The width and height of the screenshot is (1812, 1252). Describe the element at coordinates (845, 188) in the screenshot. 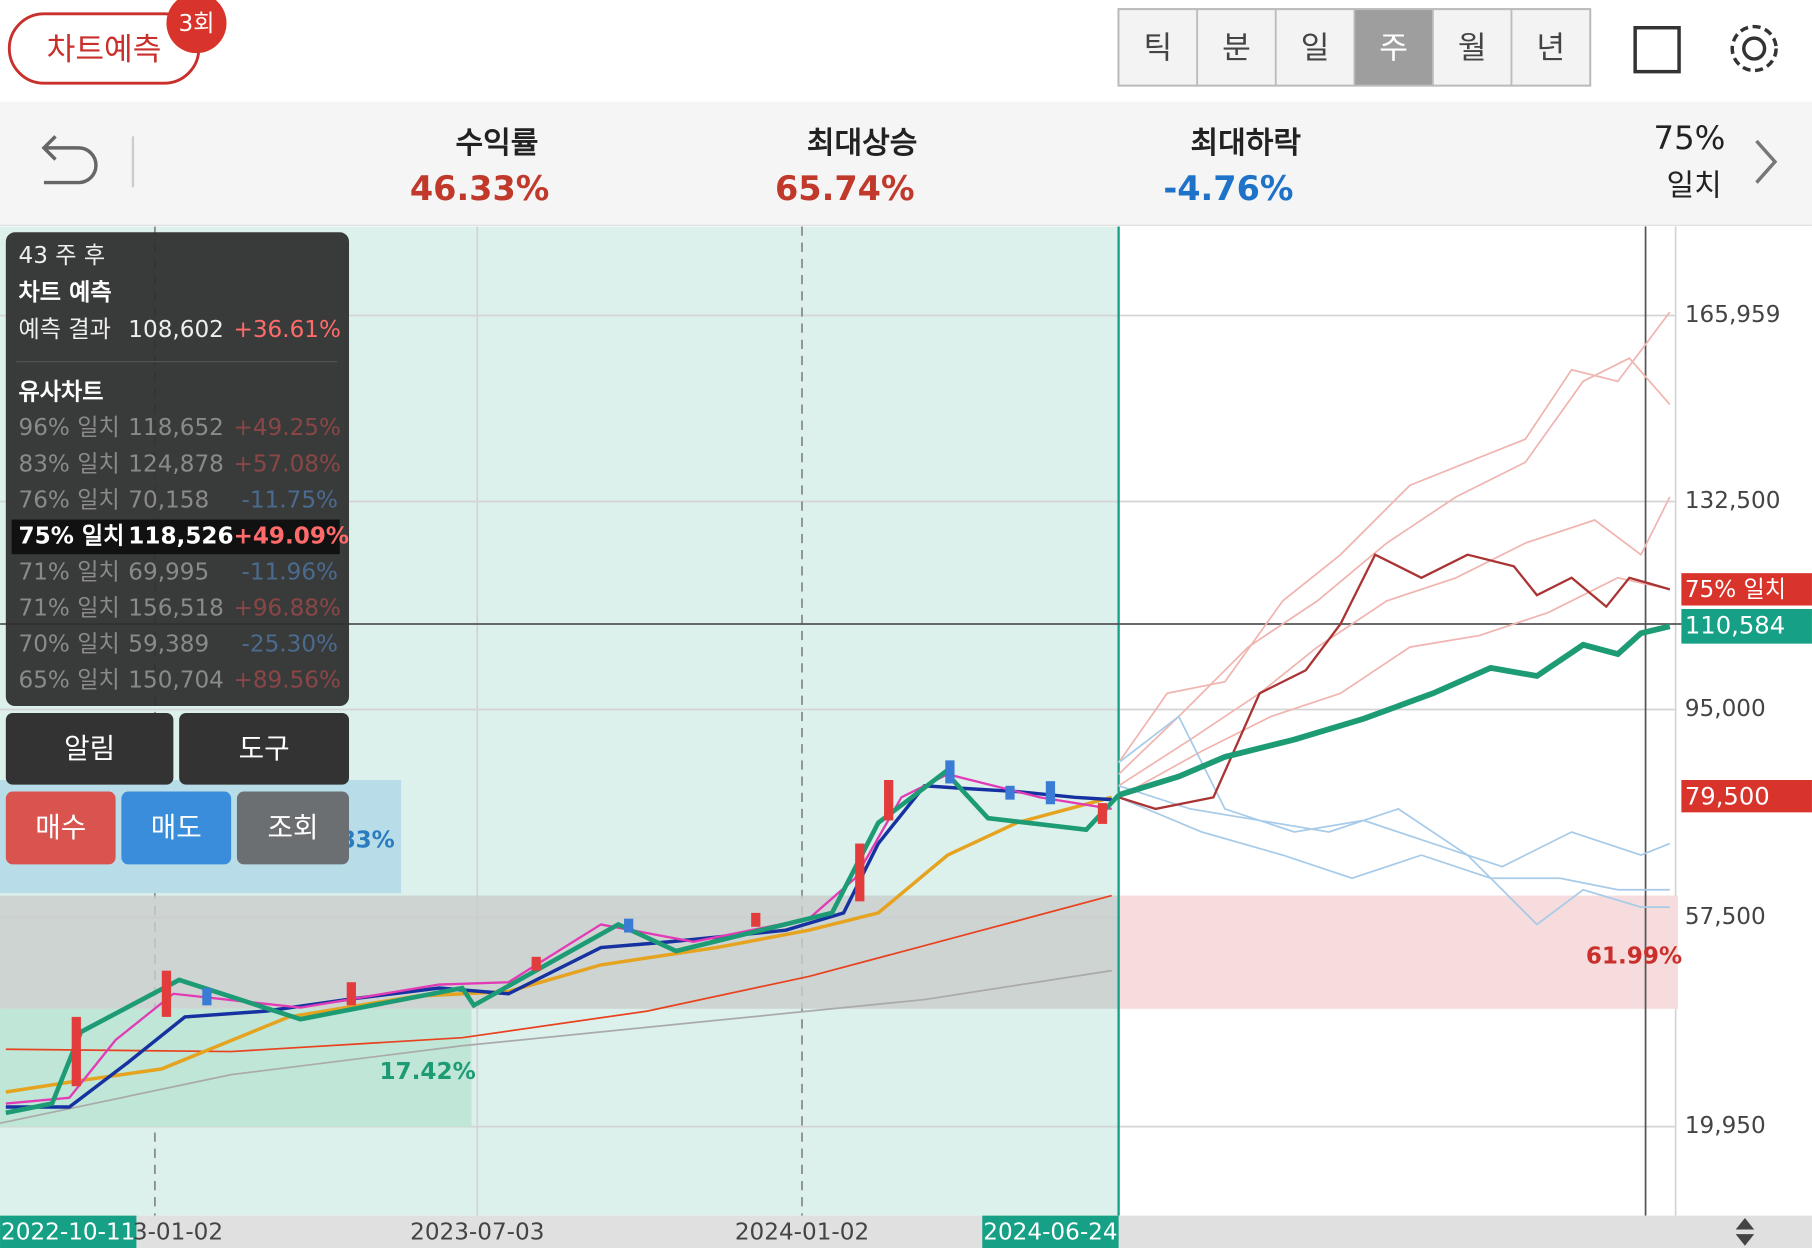

I see `stat-value: 65.74%` at that location.